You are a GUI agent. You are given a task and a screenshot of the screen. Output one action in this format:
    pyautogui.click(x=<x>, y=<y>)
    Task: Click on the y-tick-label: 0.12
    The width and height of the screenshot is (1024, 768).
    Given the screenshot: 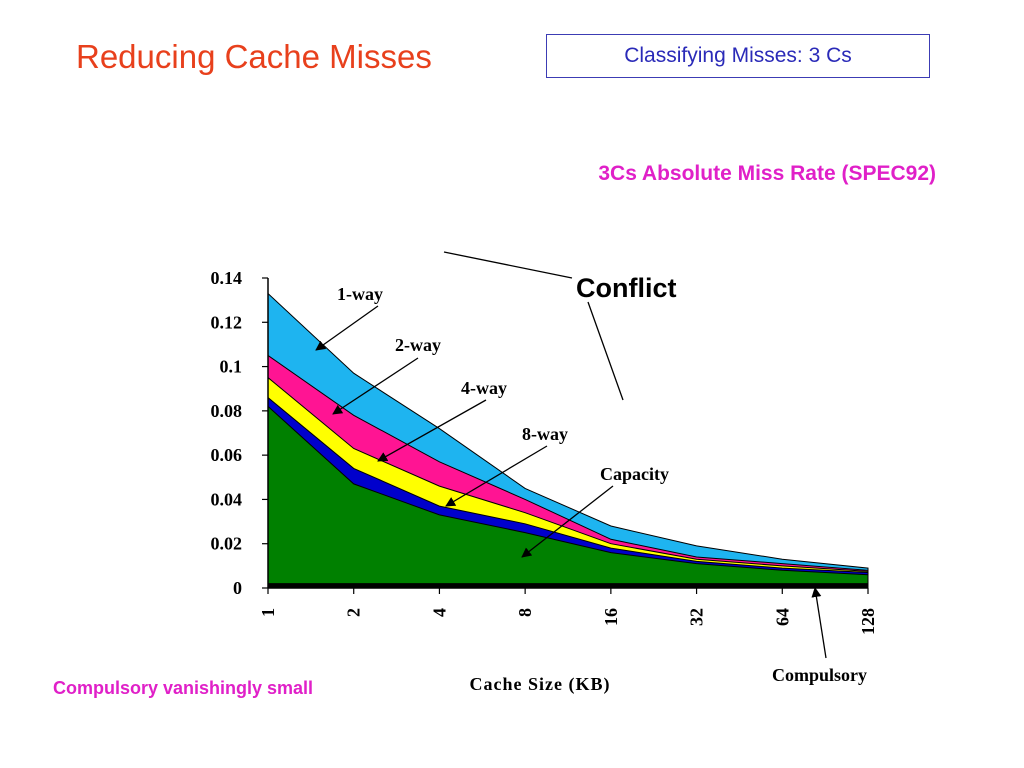 What is the action you would take?
    pyautogui.click(x=227, y=322)
    